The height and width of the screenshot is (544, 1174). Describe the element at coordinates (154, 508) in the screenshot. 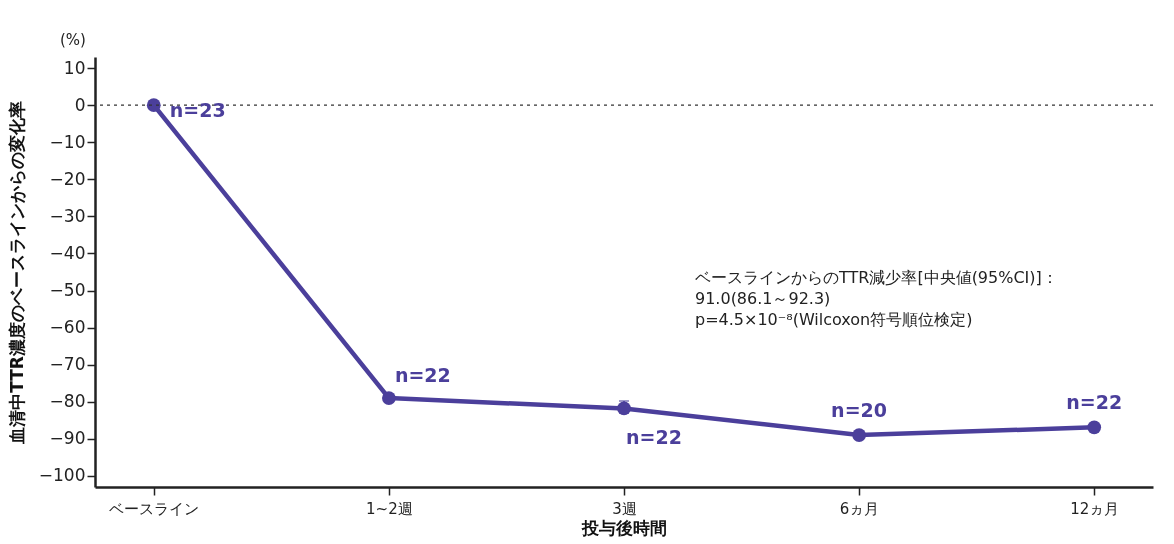

I see `x-tick-label: ベースライン` at that location.